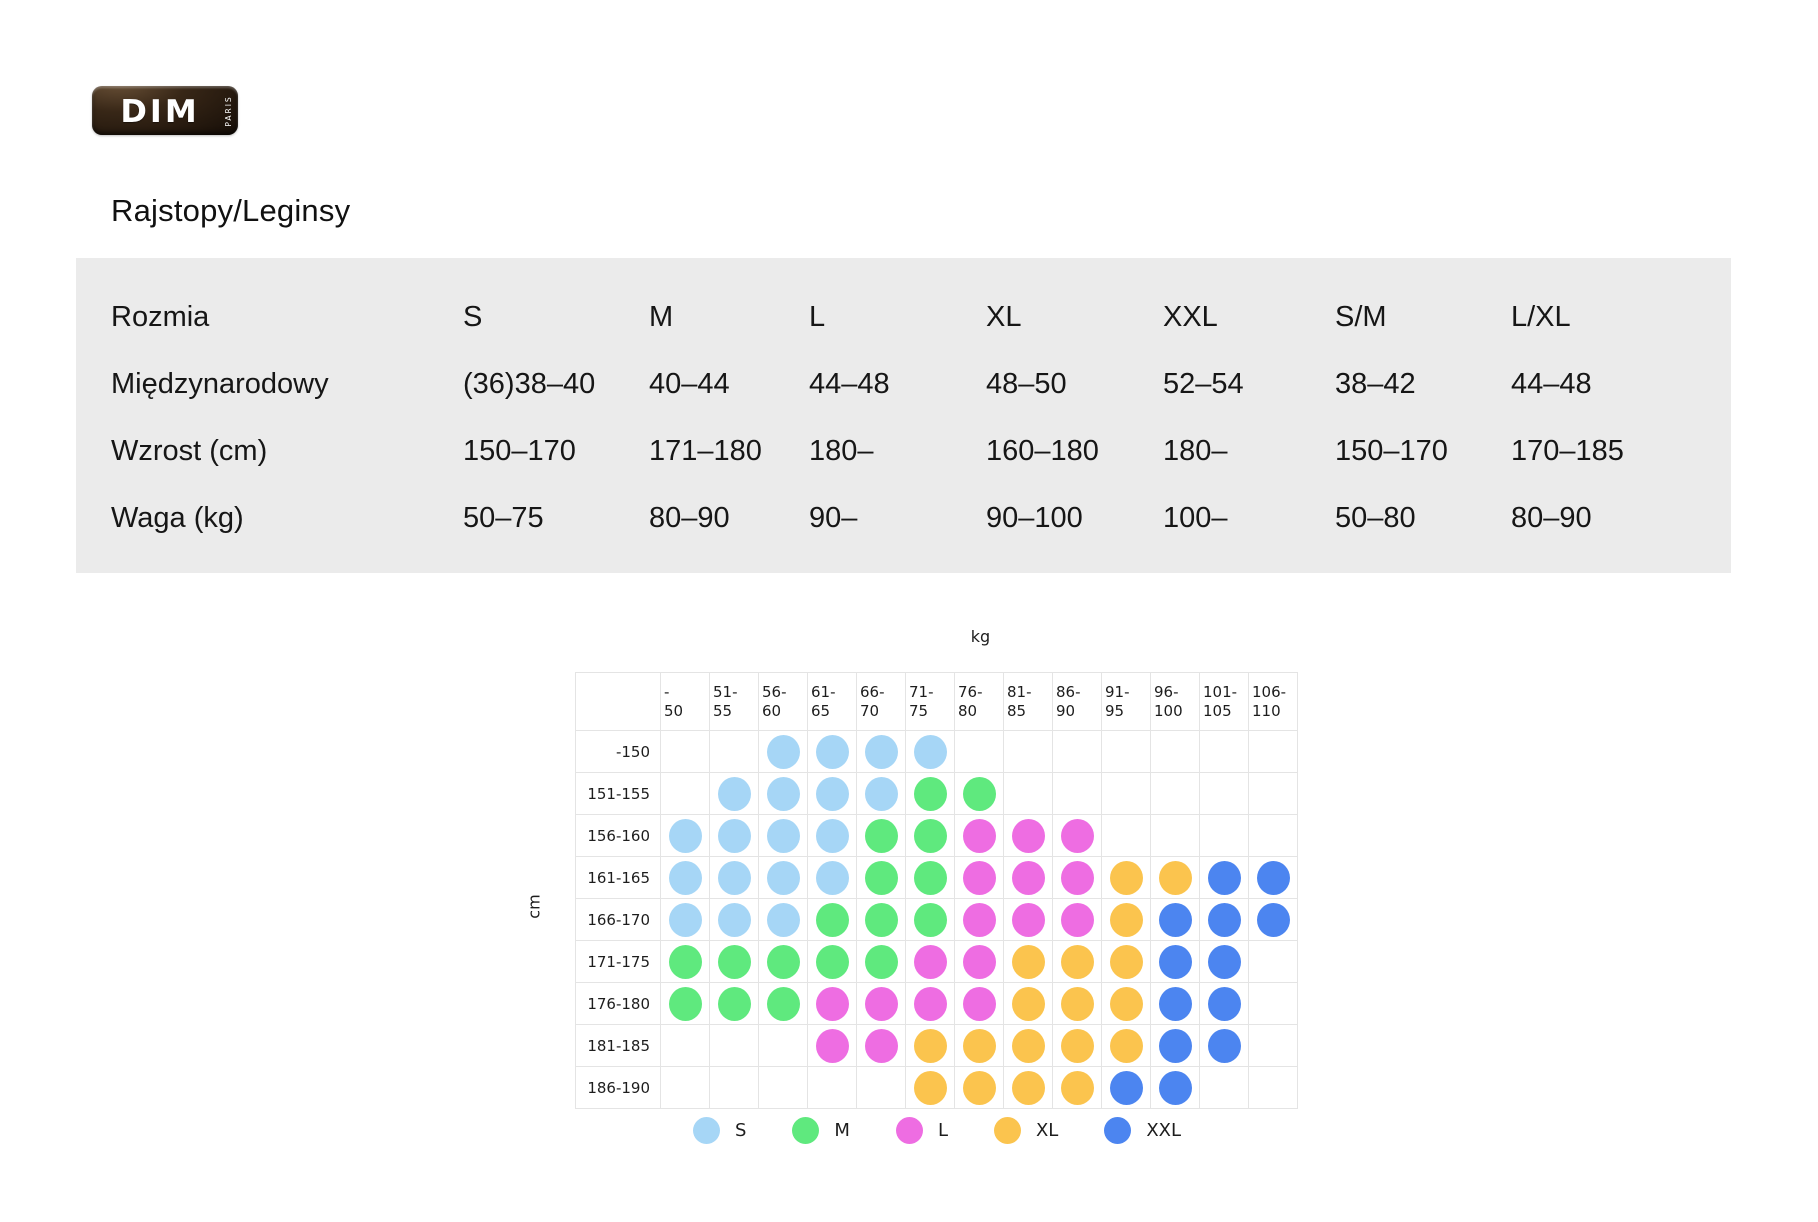 This screenshot has width=1818, height=1222. Describe the element at coordinates (706, 1130) in the screenshot. I see `legend-dot-s` at that location.